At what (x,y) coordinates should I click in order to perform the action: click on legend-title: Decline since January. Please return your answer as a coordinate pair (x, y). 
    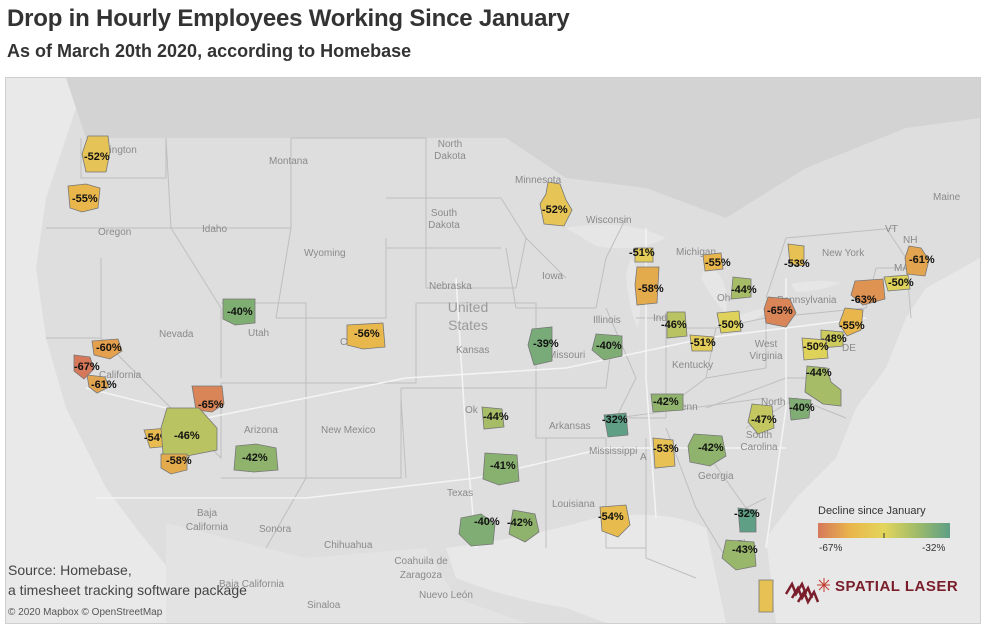
    Looking at the image, I should click on (872, 511).